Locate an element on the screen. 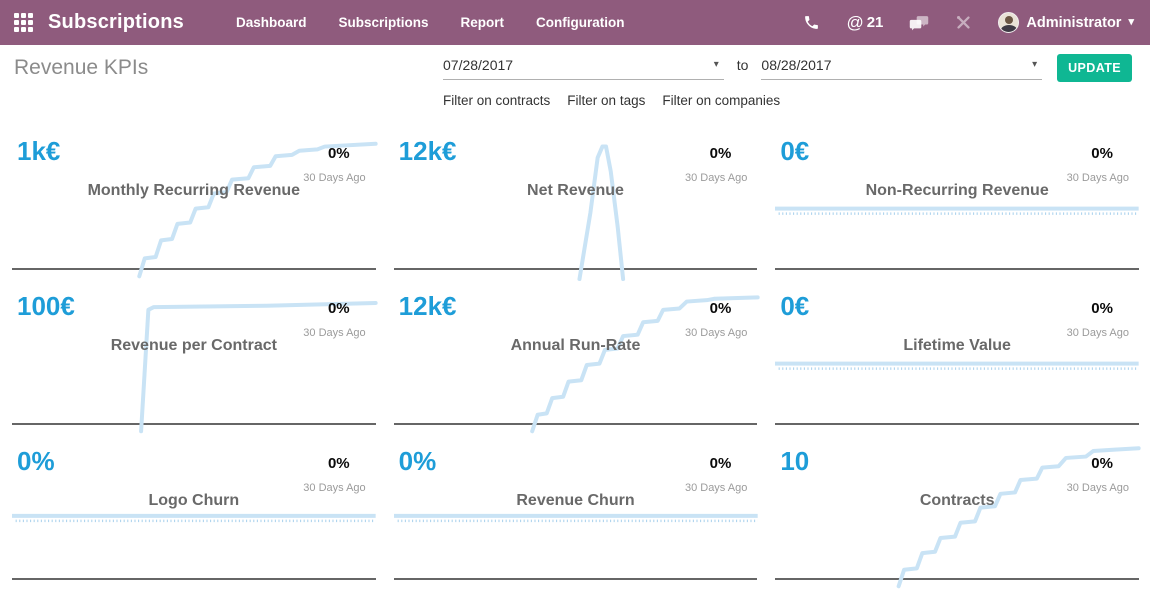  app-name: Subscriptions is located at coordinates (116, 22).